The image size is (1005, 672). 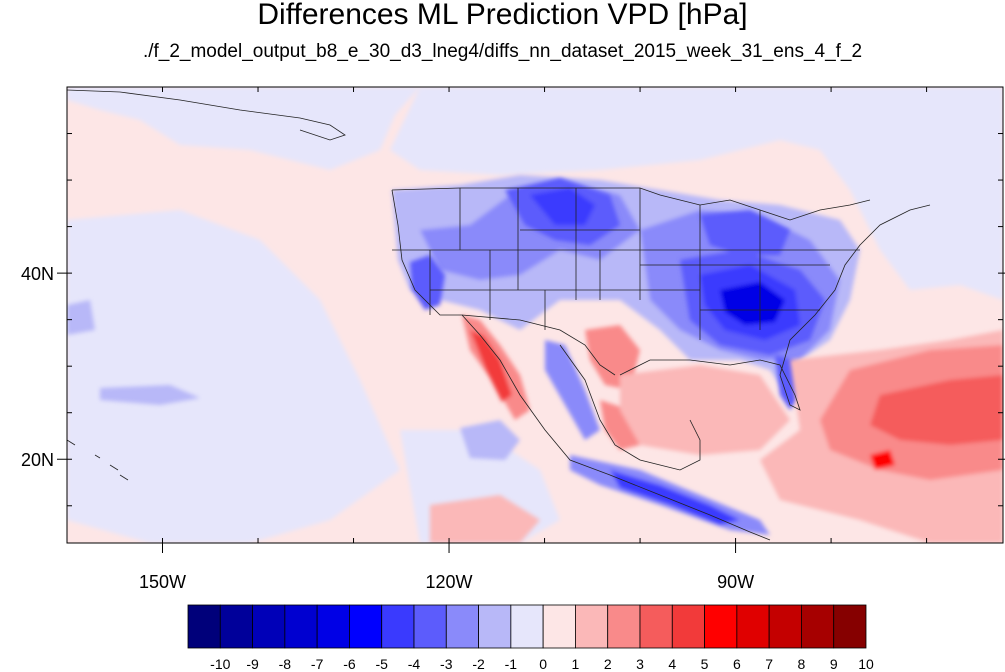 I want to click on southeast-deepest, so click(x=752, y=303).